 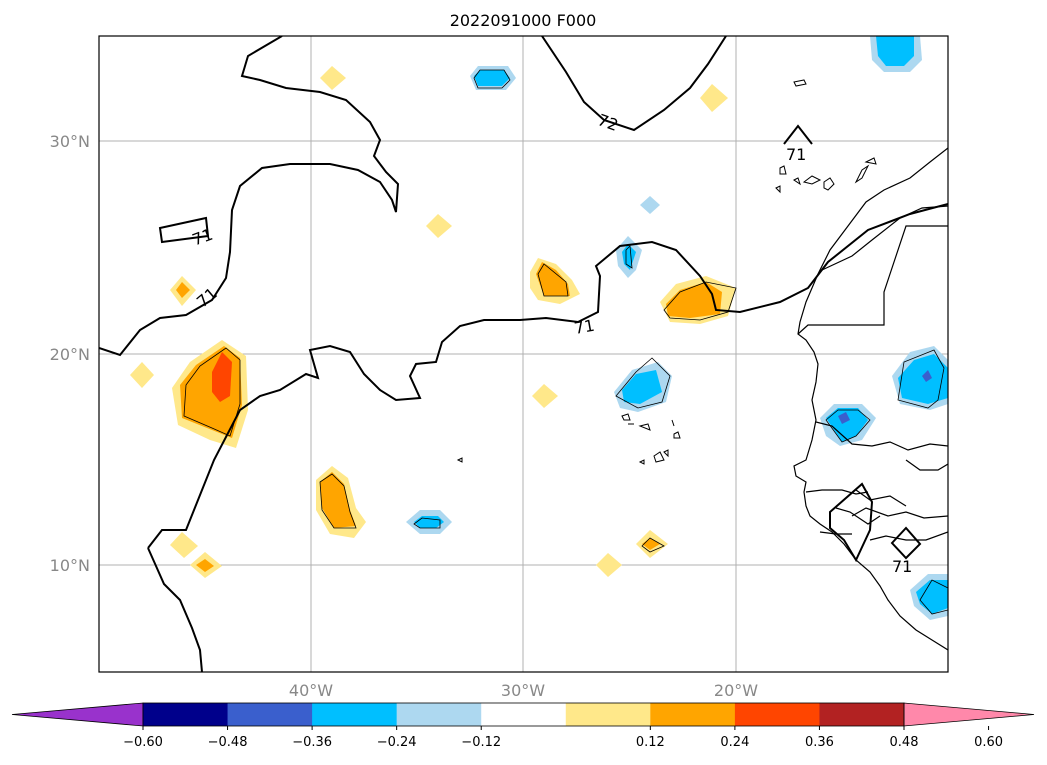 I want to click on colorbar-tick-label: 0.24, so click(x=734, y=742).